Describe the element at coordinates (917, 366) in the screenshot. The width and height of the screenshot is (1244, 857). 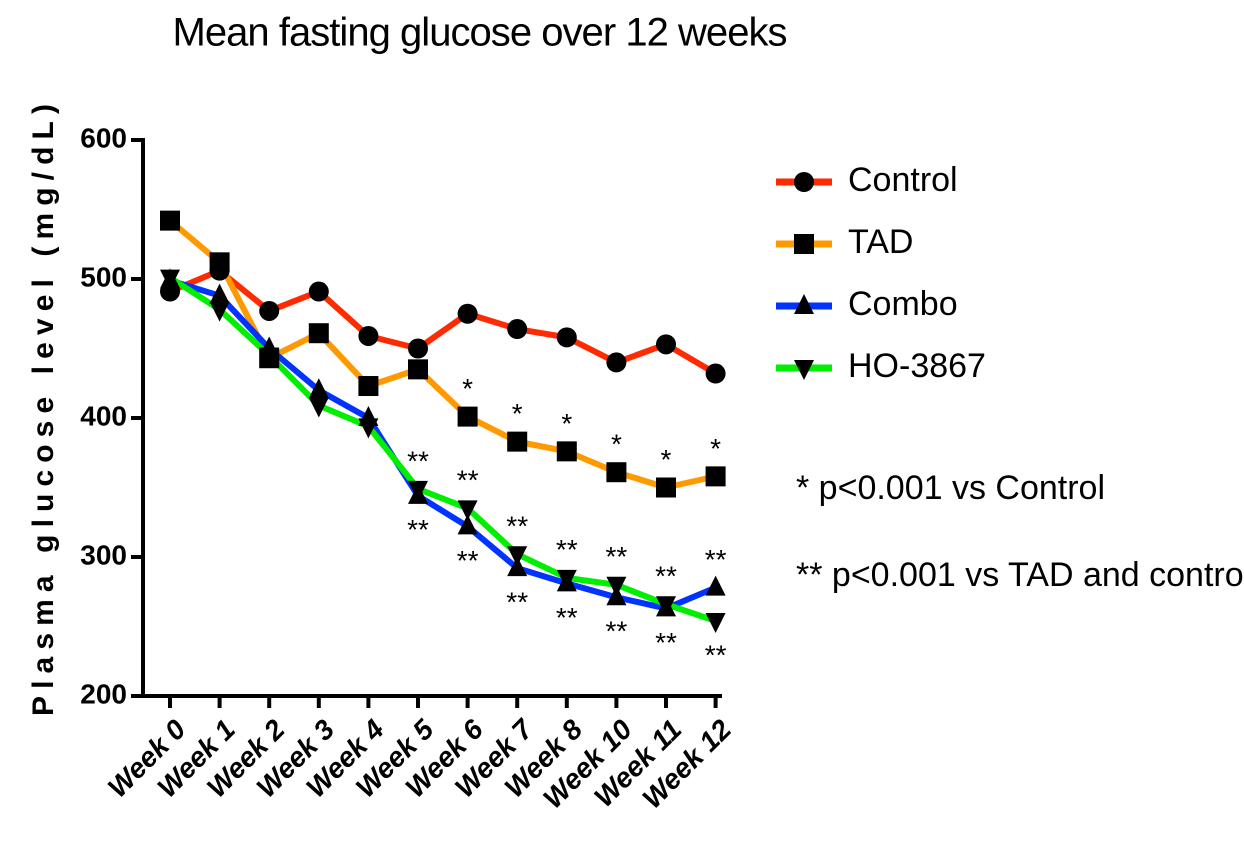
I see `legend-label: HO-3867` at that location.